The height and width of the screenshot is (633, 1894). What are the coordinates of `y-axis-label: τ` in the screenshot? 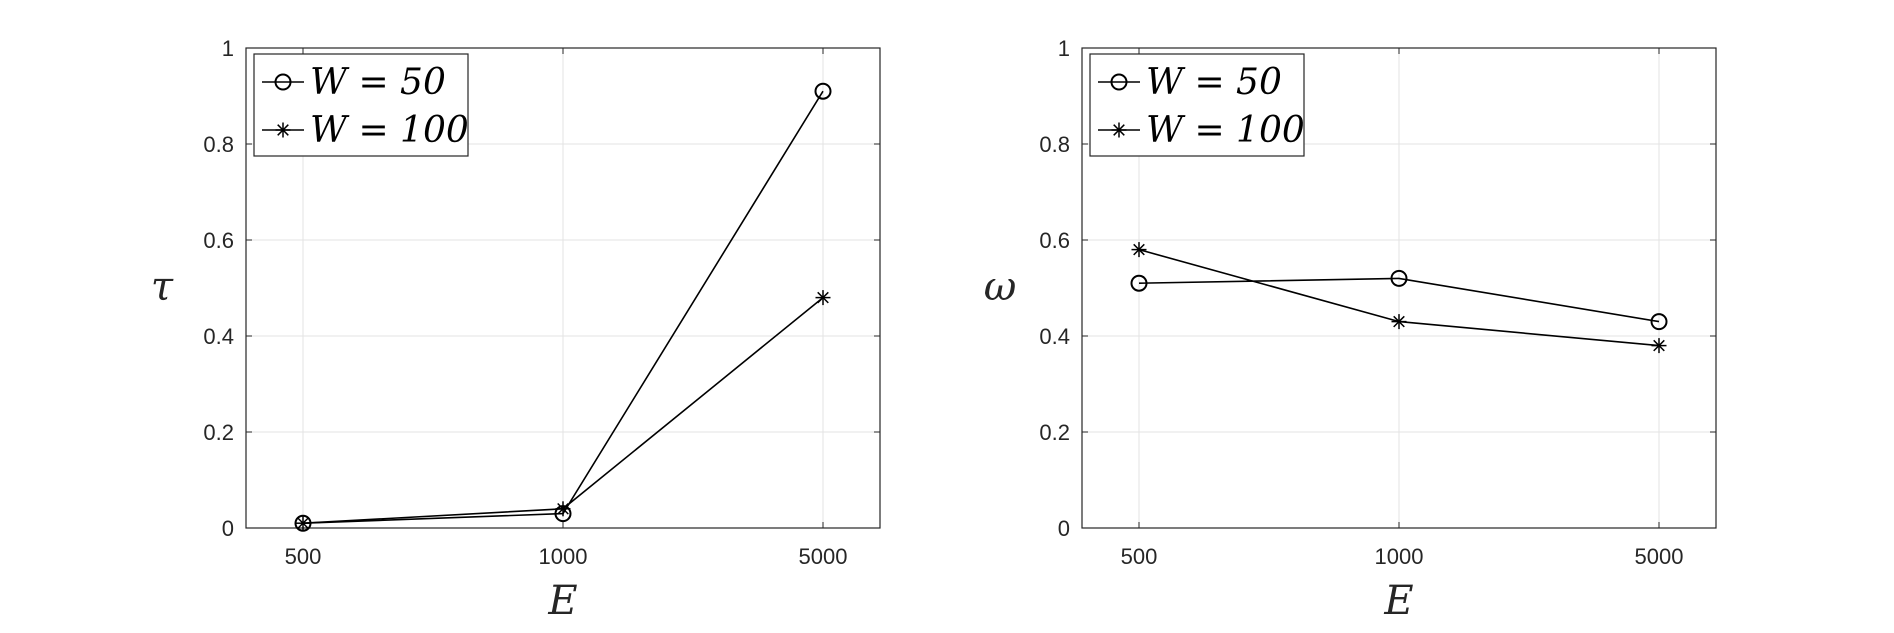 It's located at (162, 287).